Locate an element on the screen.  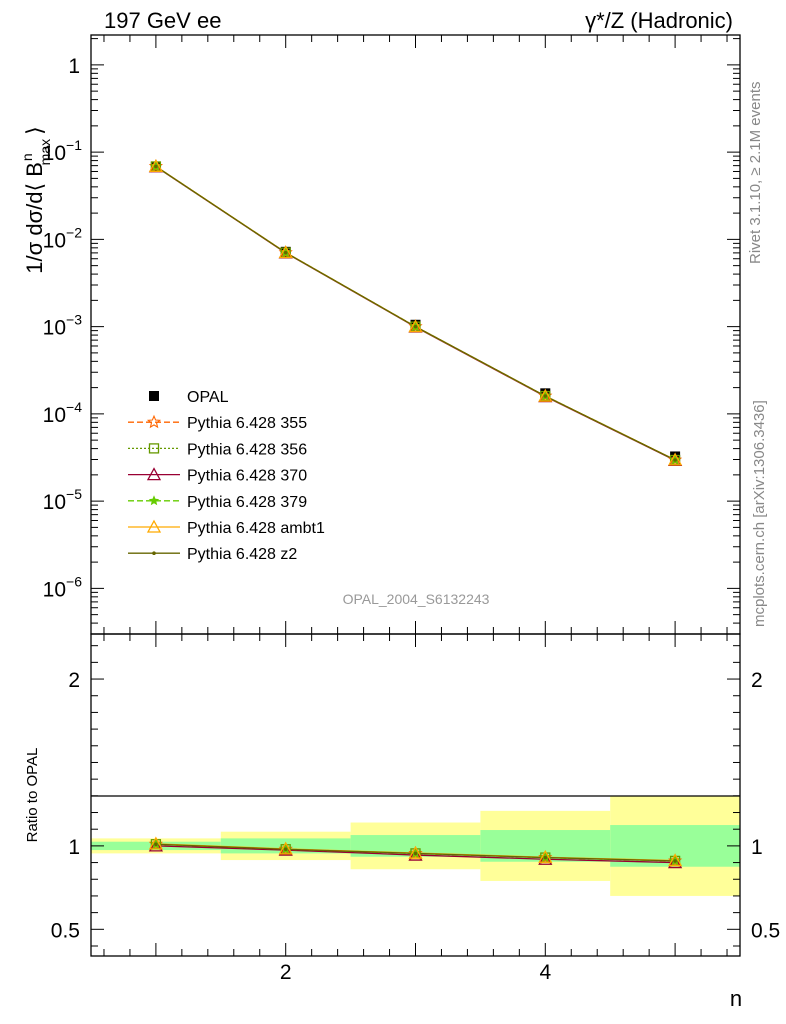
main-ytick-label: 10⁻⁶ is located at coordinates (63, 587).